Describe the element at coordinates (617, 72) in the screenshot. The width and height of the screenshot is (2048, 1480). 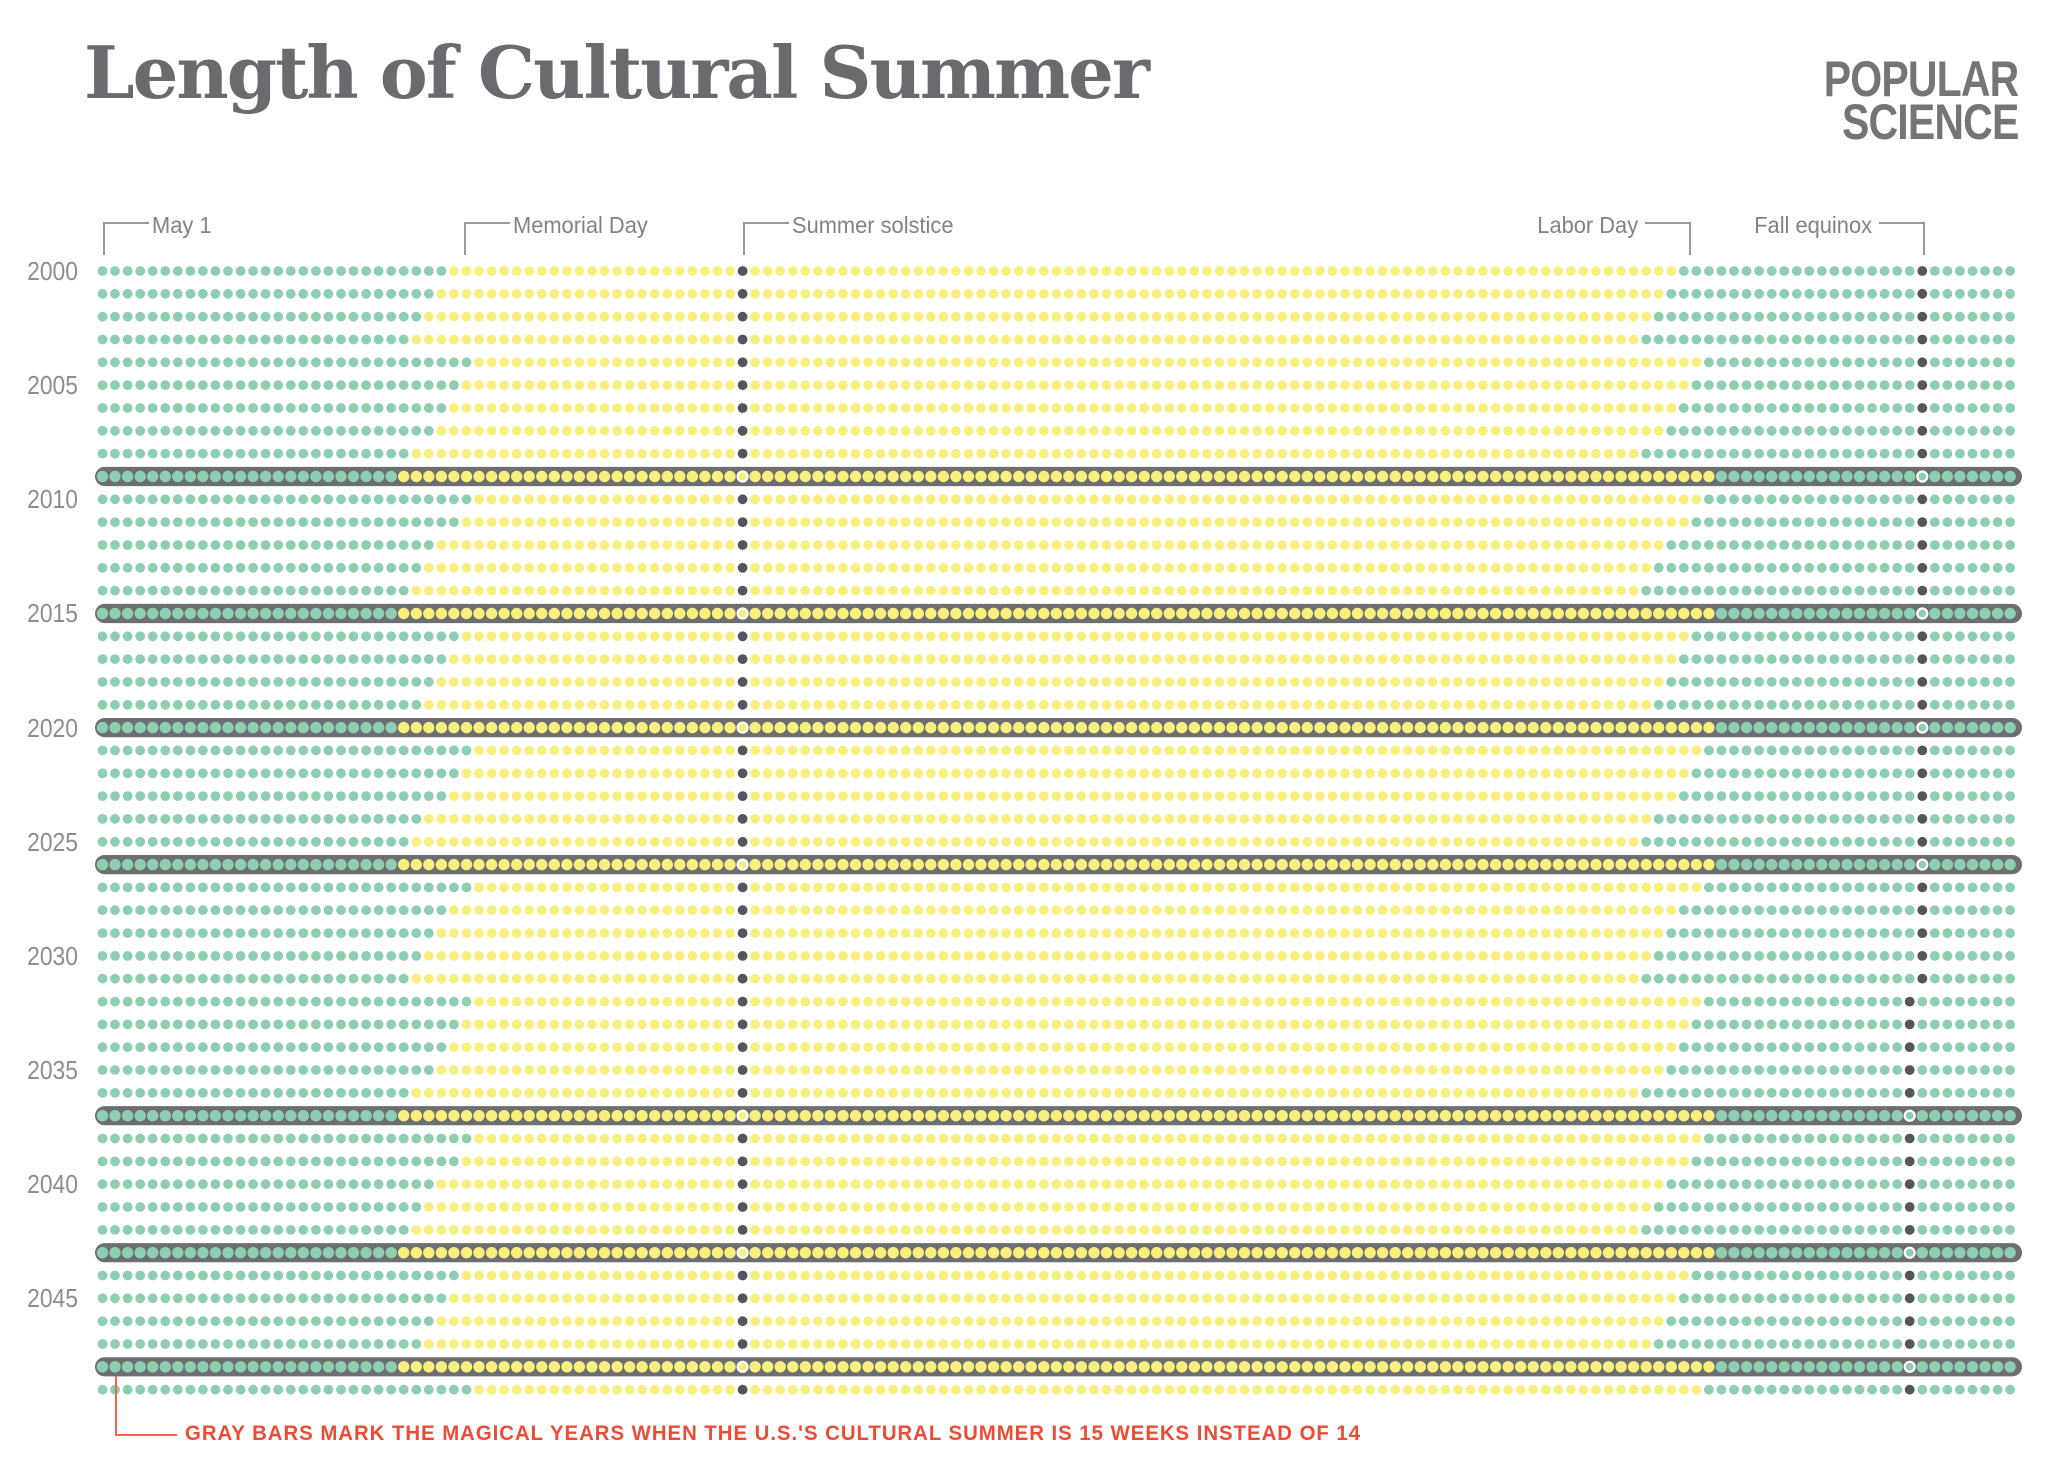
I see `page-title: Length of Cultural Summer` at that location.